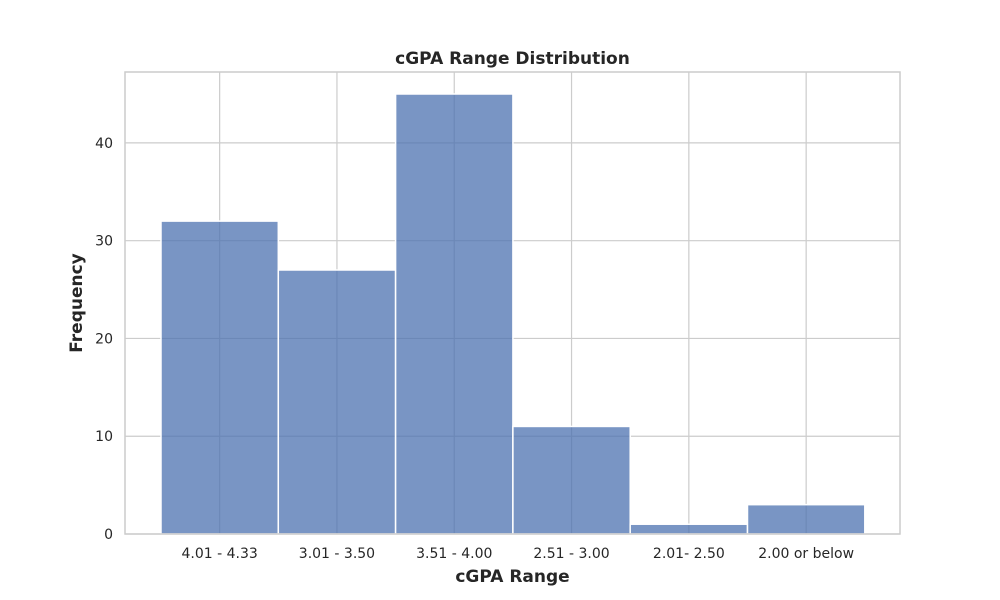  What do you see at coordinates (512, 59) in the screenshot?
I see `chart-title: cGPA Range Distribution` at bounding box center [512, 59].